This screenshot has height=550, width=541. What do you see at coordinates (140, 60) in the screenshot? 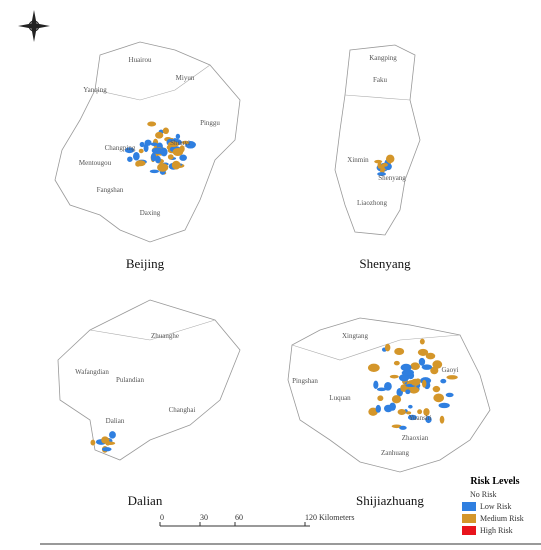
I see `district-label: Huairou` at bounding box center [140, 60].